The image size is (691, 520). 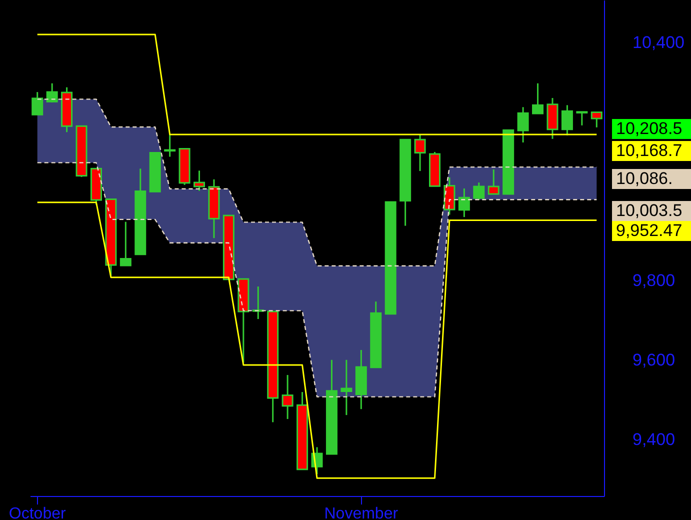 I want to click on text: 10,208.5, so click(x=649, y=128).